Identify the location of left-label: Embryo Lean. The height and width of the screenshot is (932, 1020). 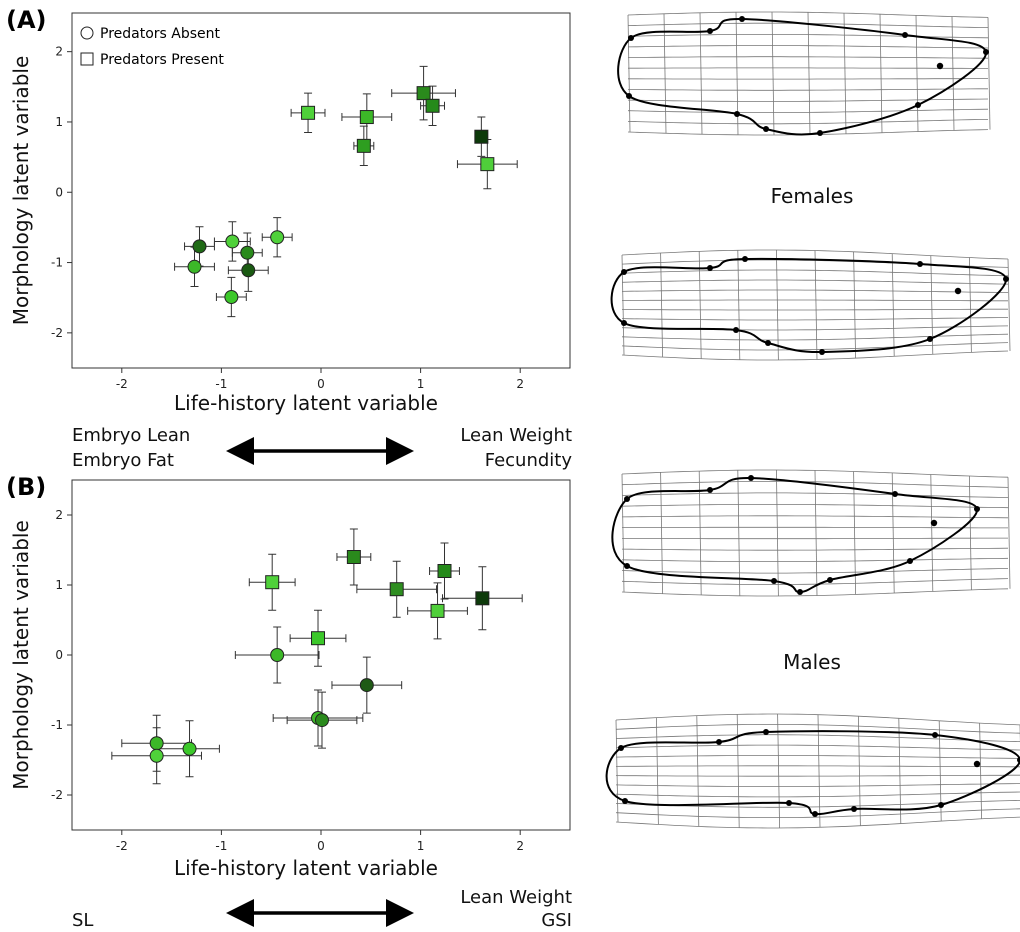
(131, 435).